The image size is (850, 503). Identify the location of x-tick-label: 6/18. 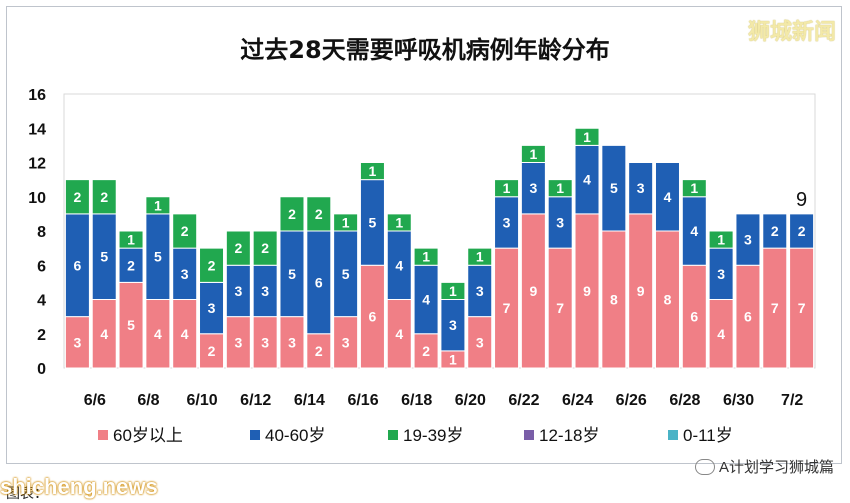
(416, 400).